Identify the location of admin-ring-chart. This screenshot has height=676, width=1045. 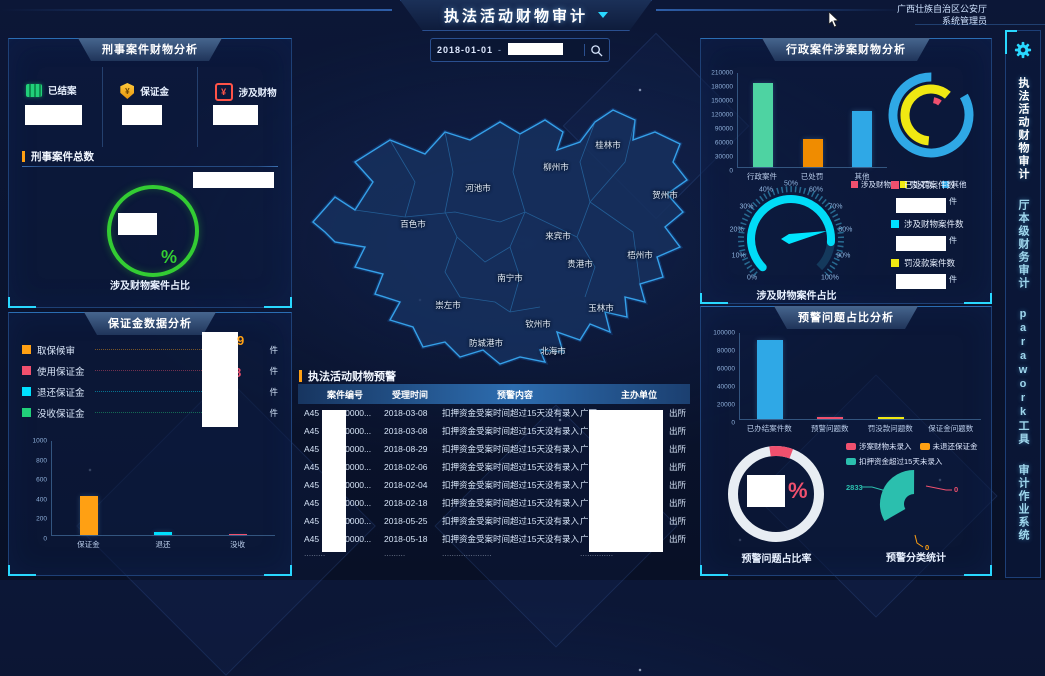
(931, 115).